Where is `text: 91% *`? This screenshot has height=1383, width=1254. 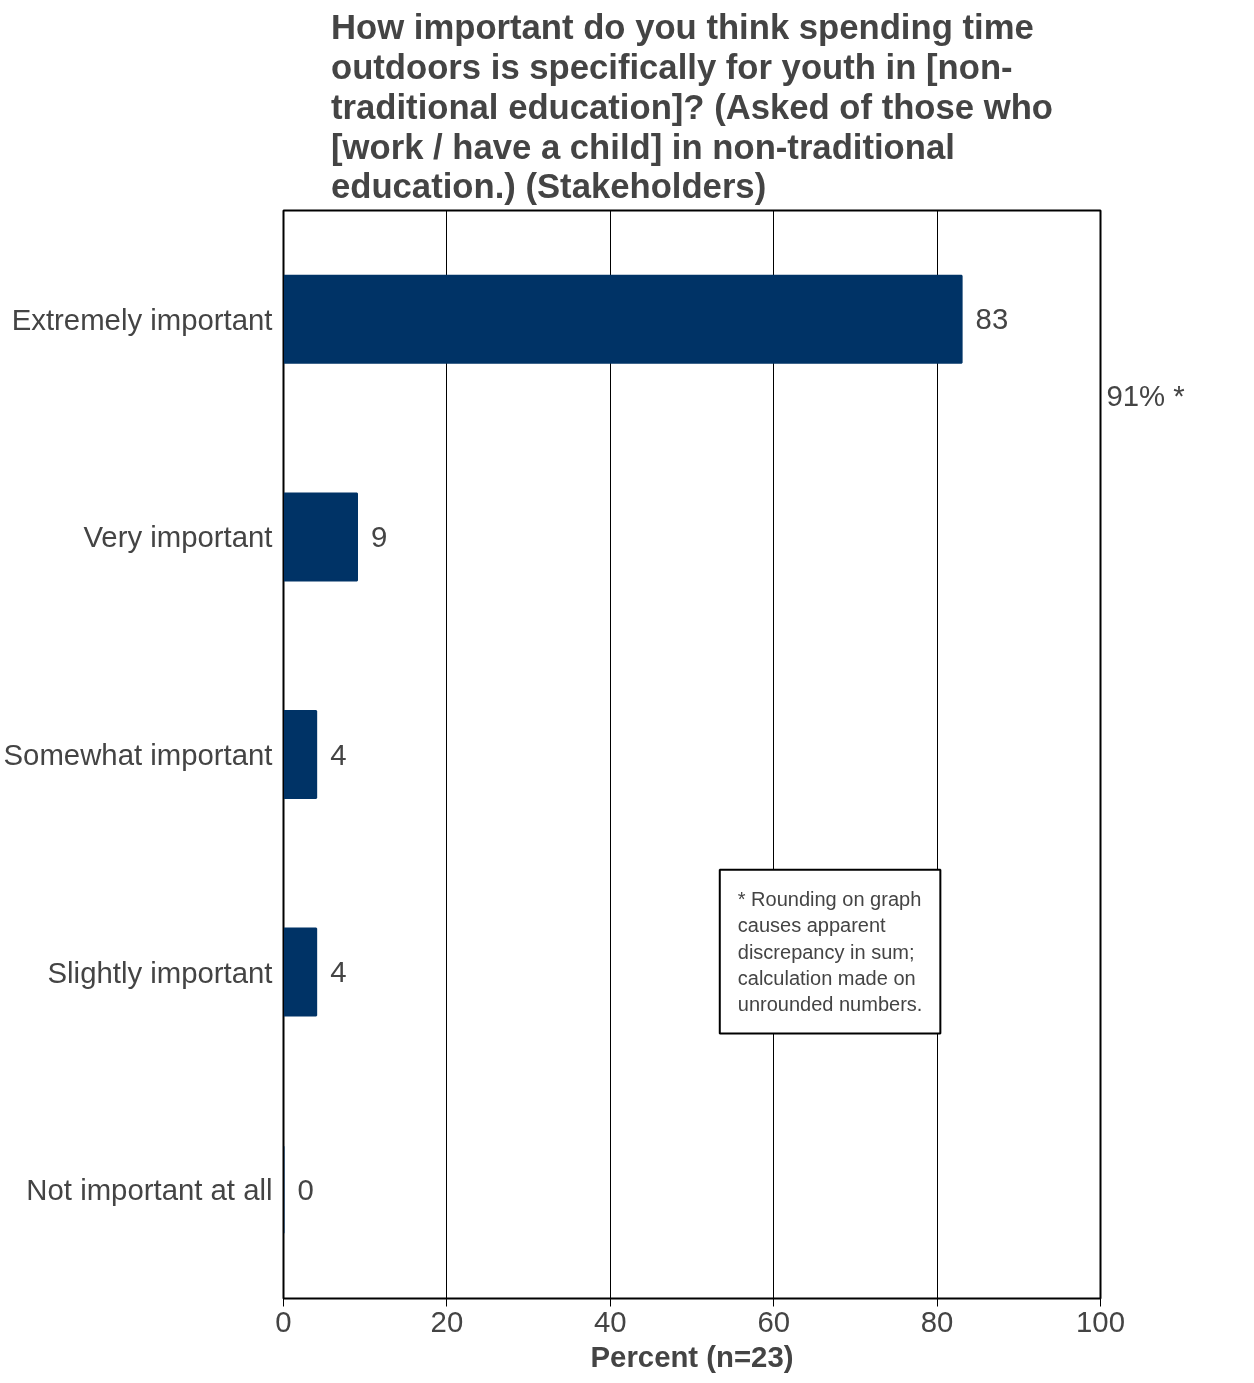
text: 91% * is located at coordinates (1145, 395).